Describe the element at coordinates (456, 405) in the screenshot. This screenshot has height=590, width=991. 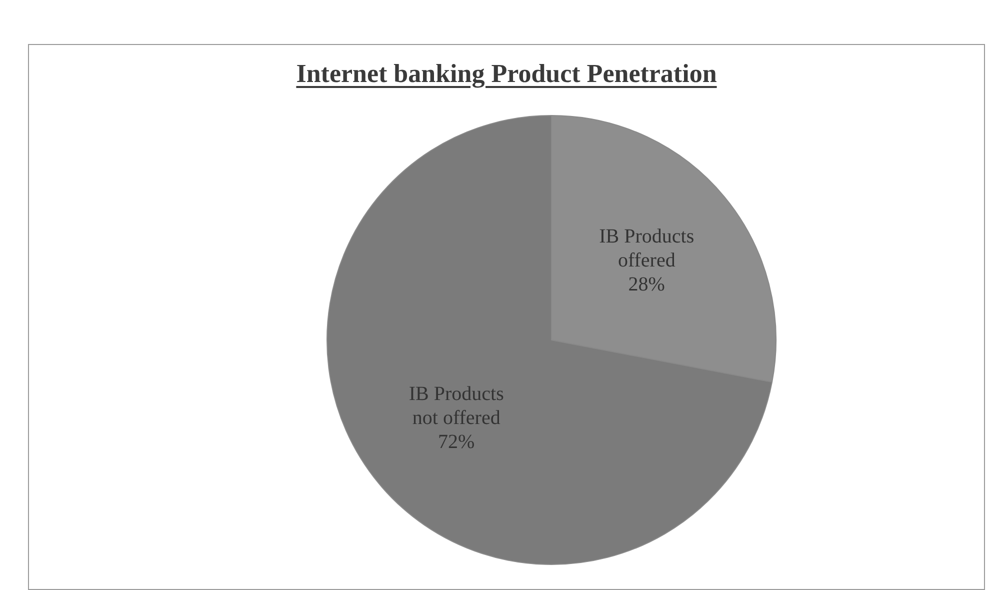
I see `slice-label: IB Products not offered` at that location.